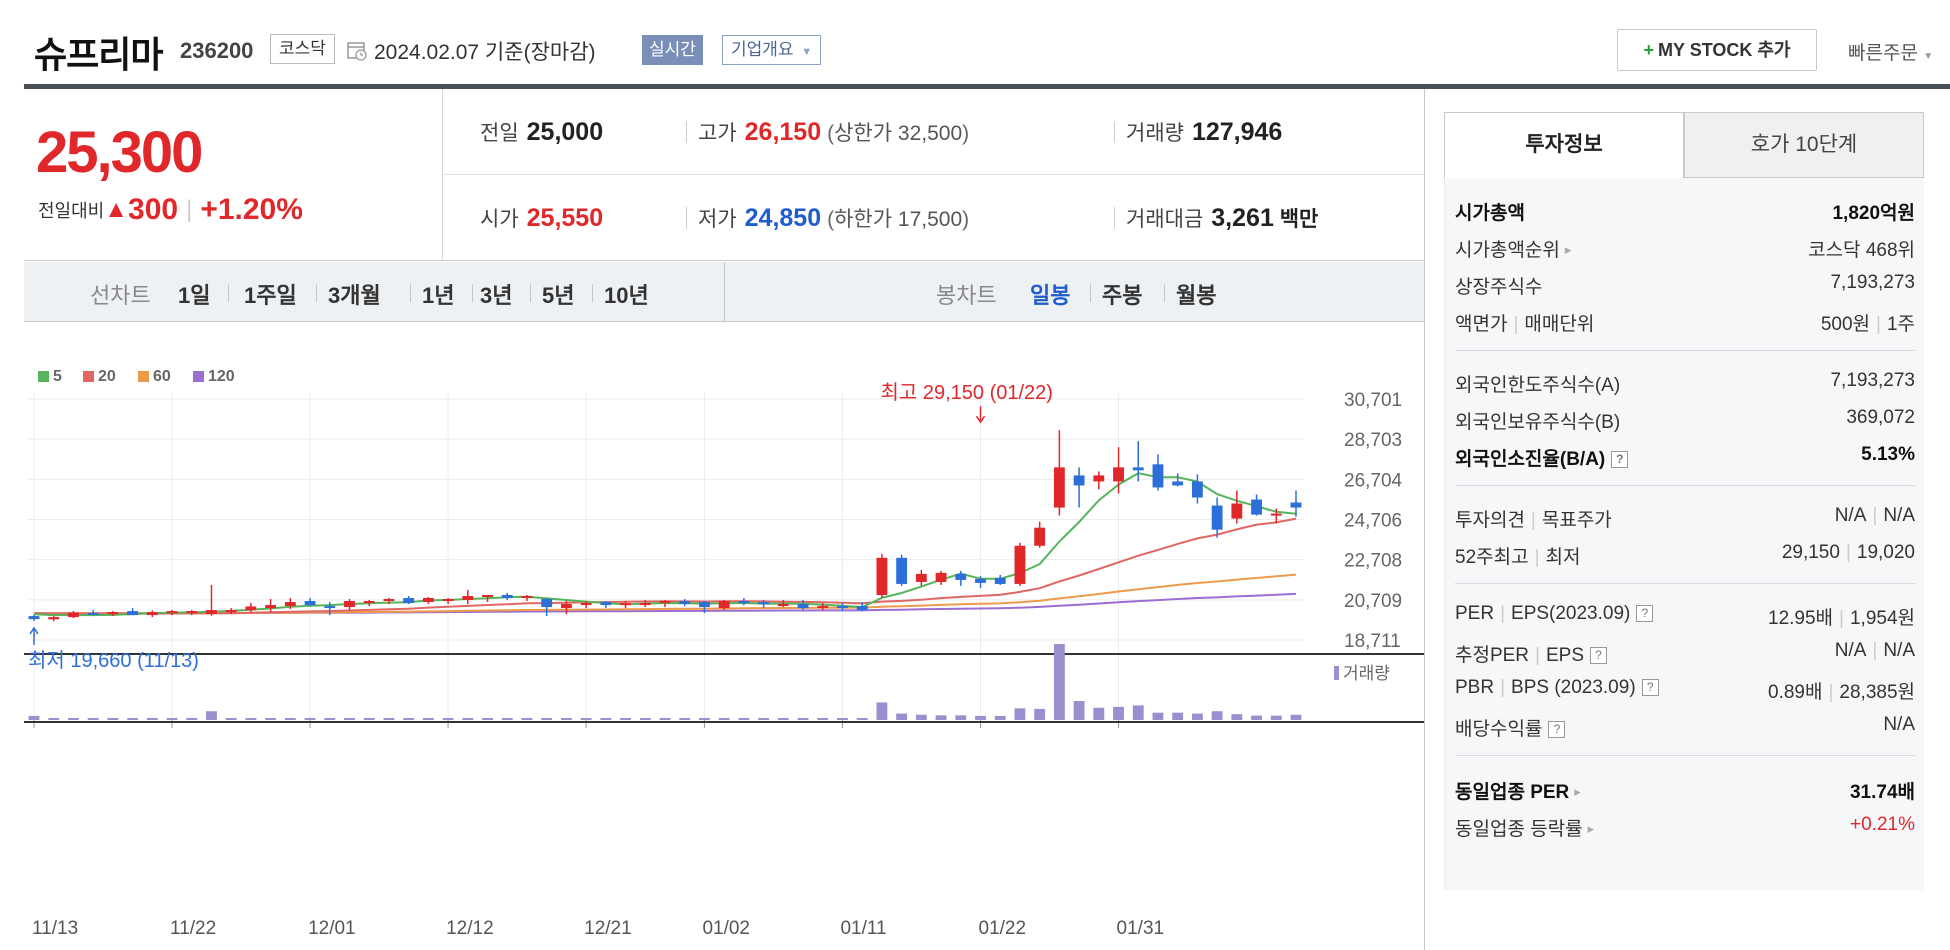  Describe the element at coordinates (354, 295) in the screenshot. I see `period-3m: 3개월` at that location.